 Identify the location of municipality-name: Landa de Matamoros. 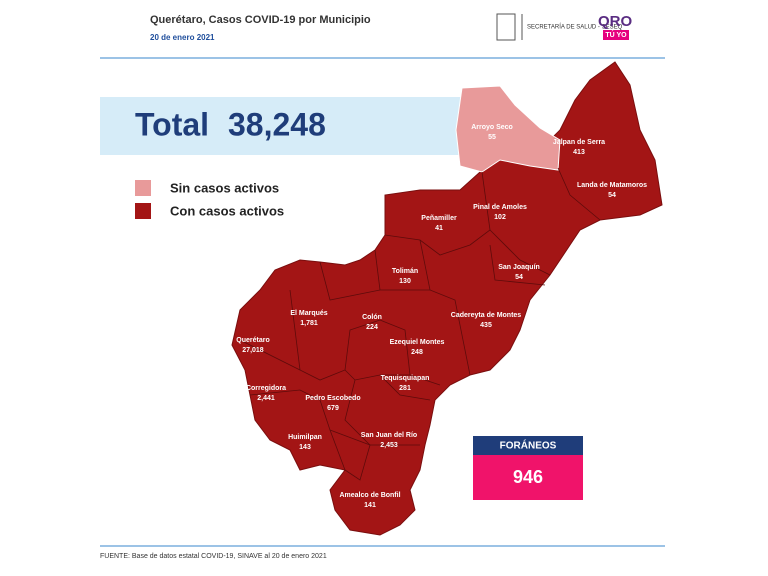
(612, 185).